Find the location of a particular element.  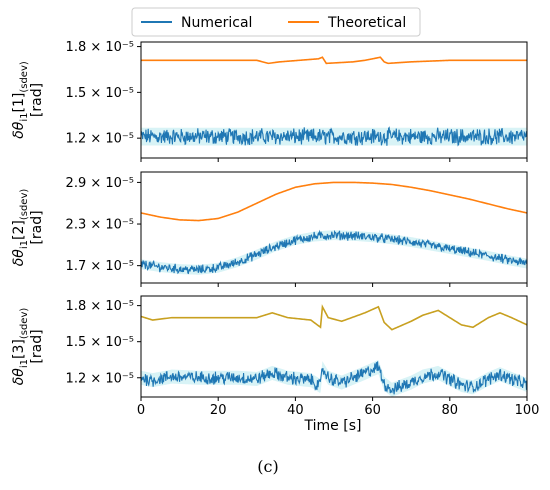

x-tick-label: 20 is located at coordinates (218, 410).